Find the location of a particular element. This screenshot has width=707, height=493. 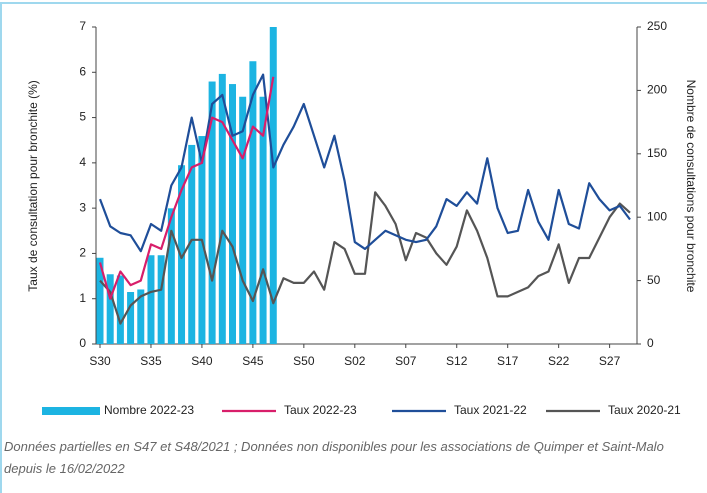

y-tick-label: 5 is located at coordinates (82, 117).